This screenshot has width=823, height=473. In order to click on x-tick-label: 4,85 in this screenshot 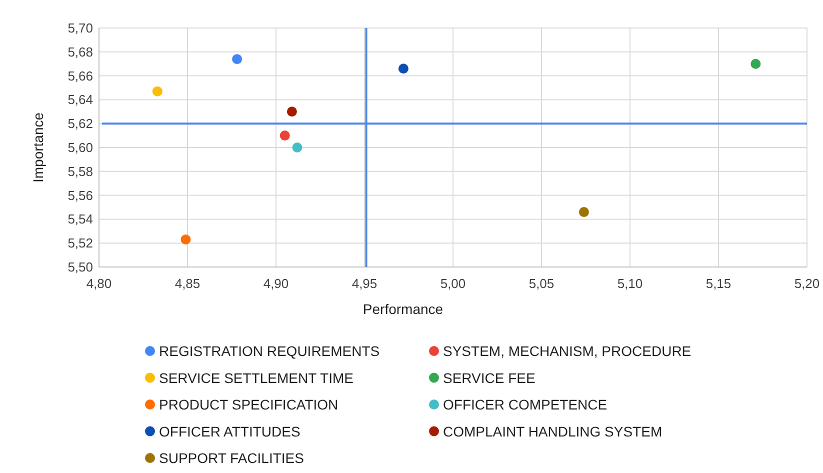, I will do `click(187, 283)`.